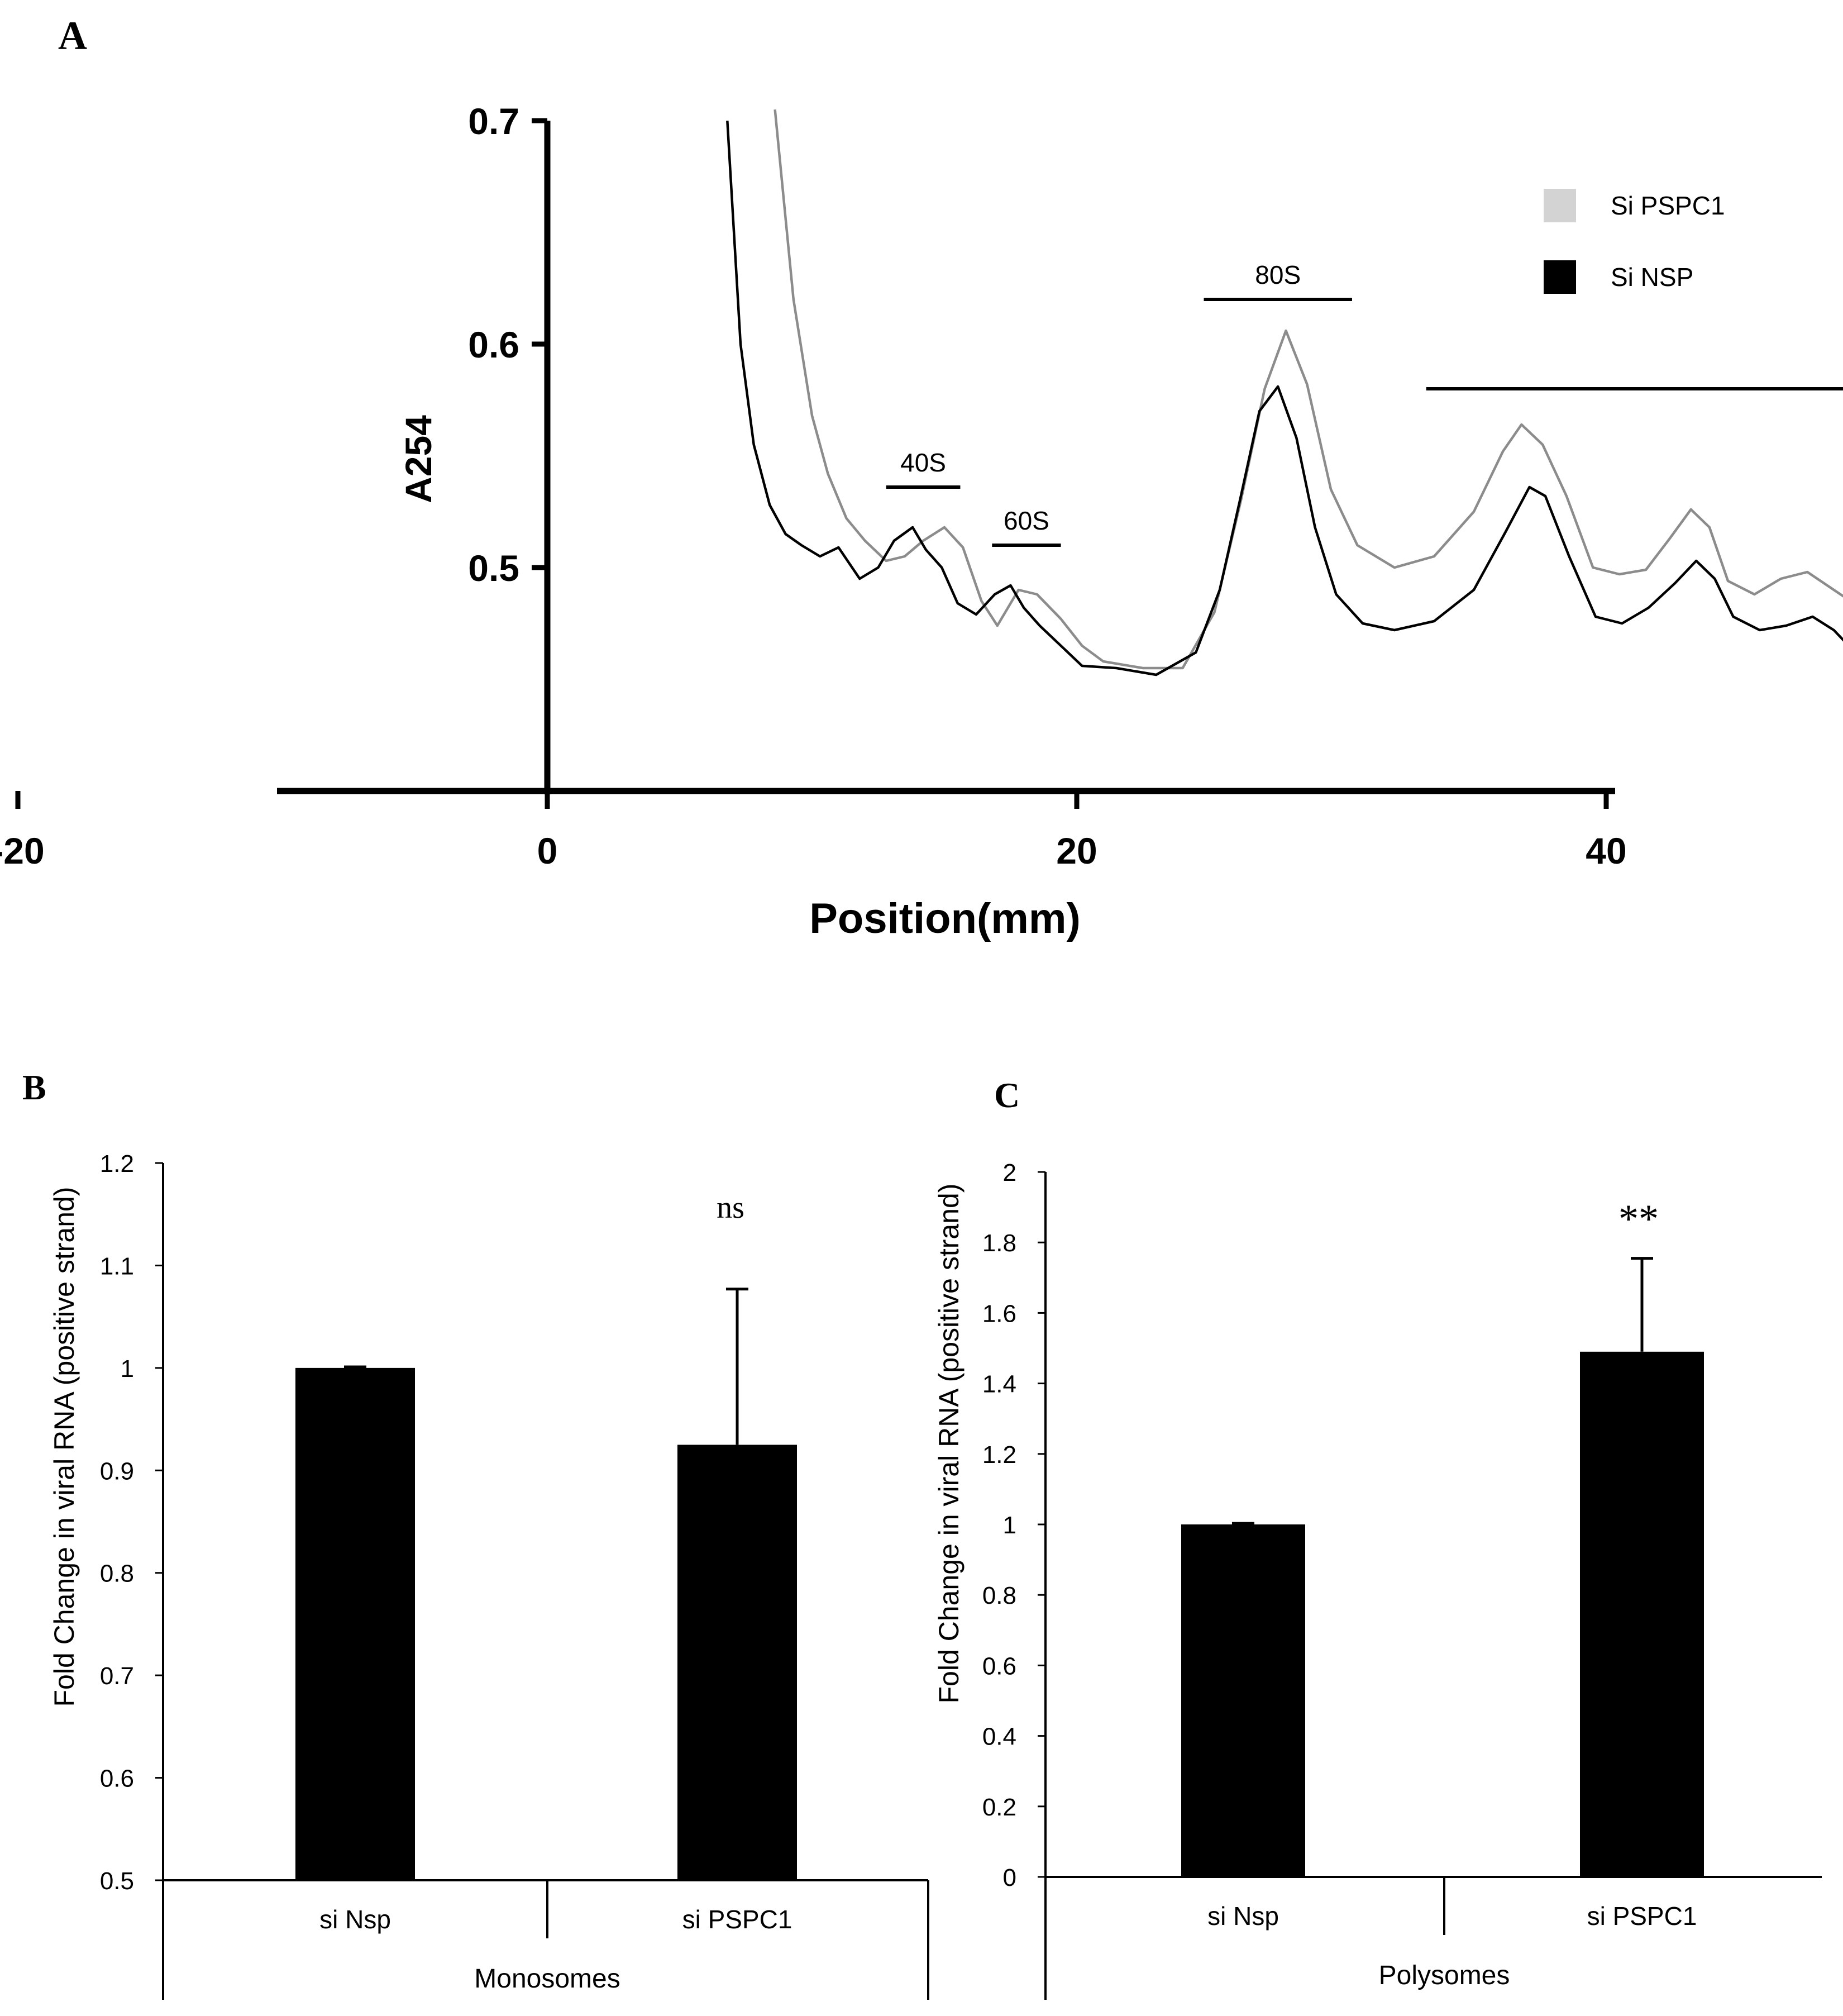 The image size is (1843, 2016). Describe the element at coordinates (1243, 1916) in the screenshot. I see `panel-c-category-label-0: si Nsp` at that location.